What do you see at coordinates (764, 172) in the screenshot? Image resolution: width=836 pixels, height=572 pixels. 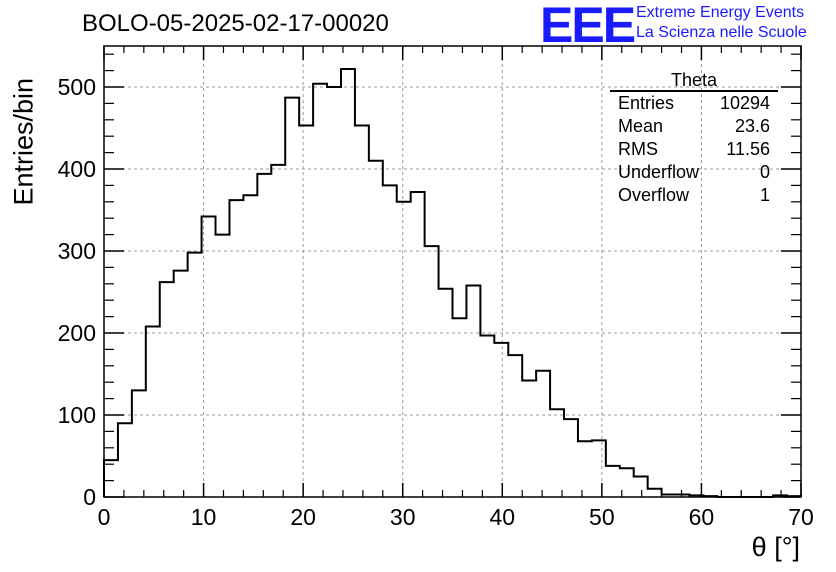 I see `stats-value: 0` at bounding box center [764, 172].